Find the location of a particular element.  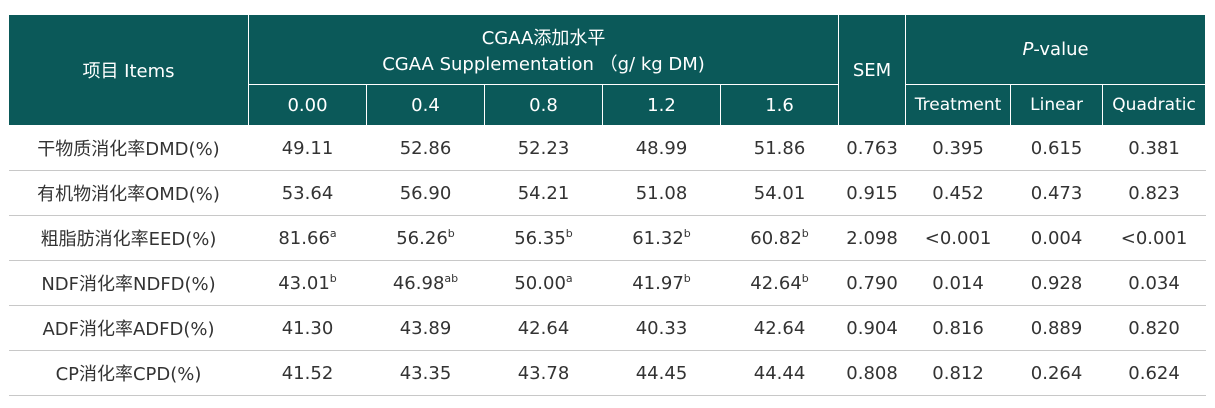

mean-cell: 41.97b is located at coordinates (661, 283).